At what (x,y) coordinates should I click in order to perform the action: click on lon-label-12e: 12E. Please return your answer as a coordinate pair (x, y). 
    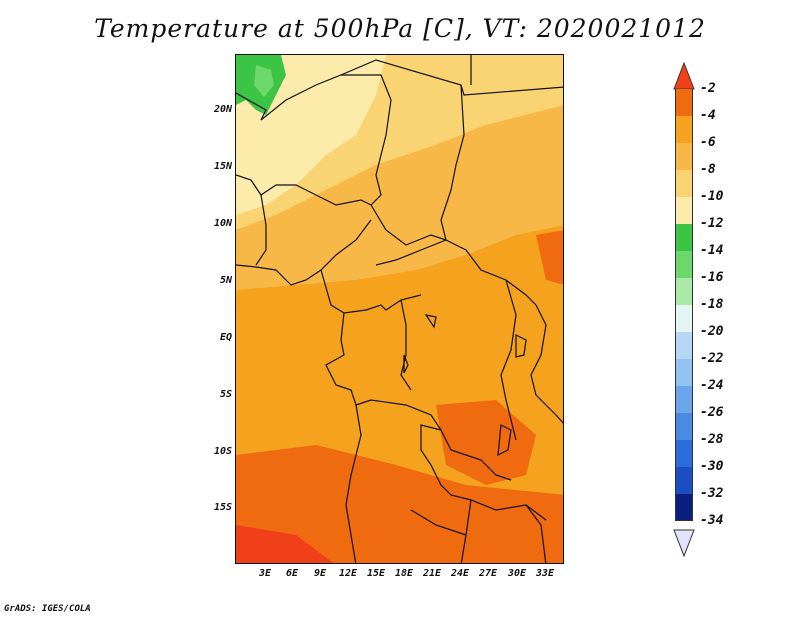
    Looking at the image, I should click on (348, 573).